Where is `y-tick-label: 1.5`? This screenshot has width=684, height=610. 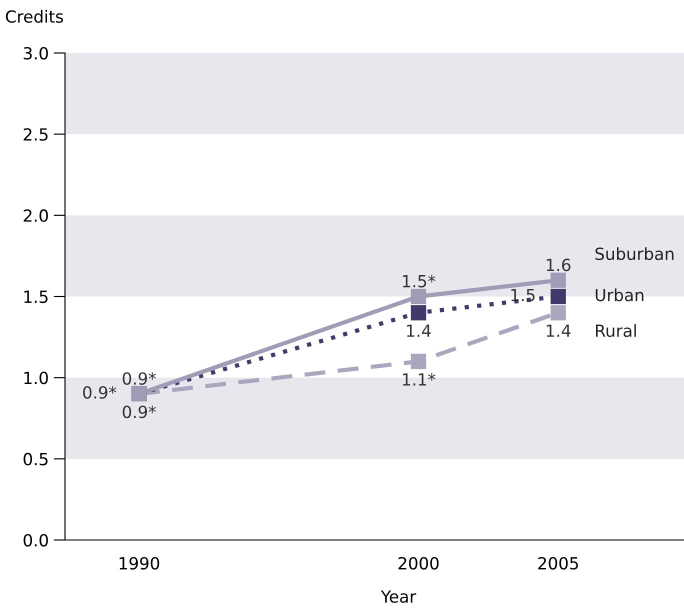
y-tick-label: 1.5 is located at coordinates (36, 297).